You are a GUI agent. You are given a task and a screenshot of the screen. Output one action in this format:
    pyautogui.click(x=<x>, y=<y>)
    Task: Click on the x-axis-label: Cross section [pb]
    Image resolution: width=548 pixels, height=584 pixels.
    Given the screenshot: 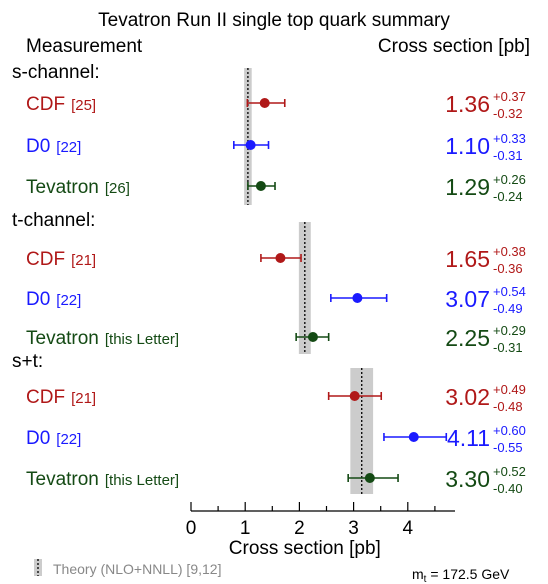 What is the action you would take?
    pyautogui.click(x=305, y=548)
    